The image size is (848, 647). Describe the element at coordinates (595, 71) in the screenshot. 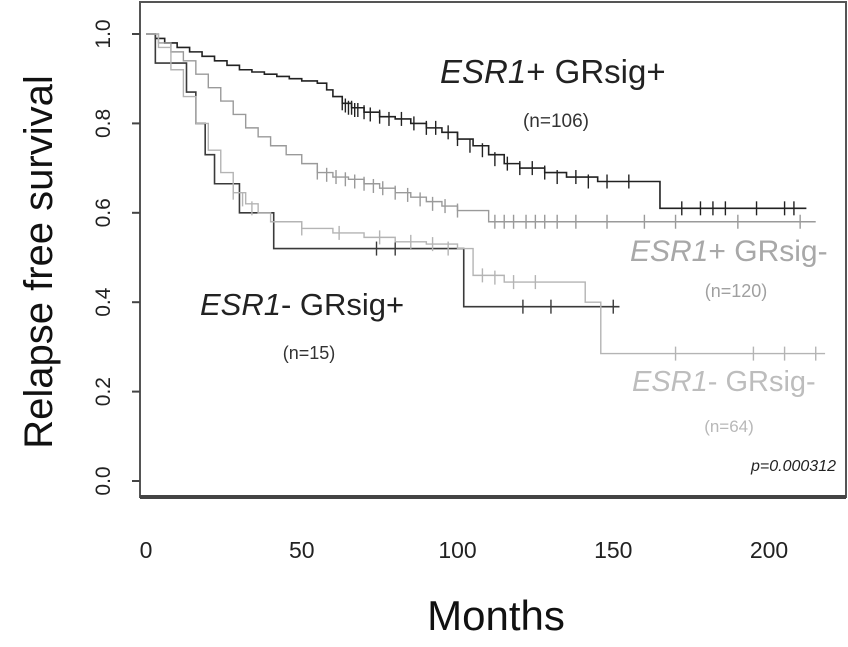

I see `series-label-rest: + GRsig+` at that location.